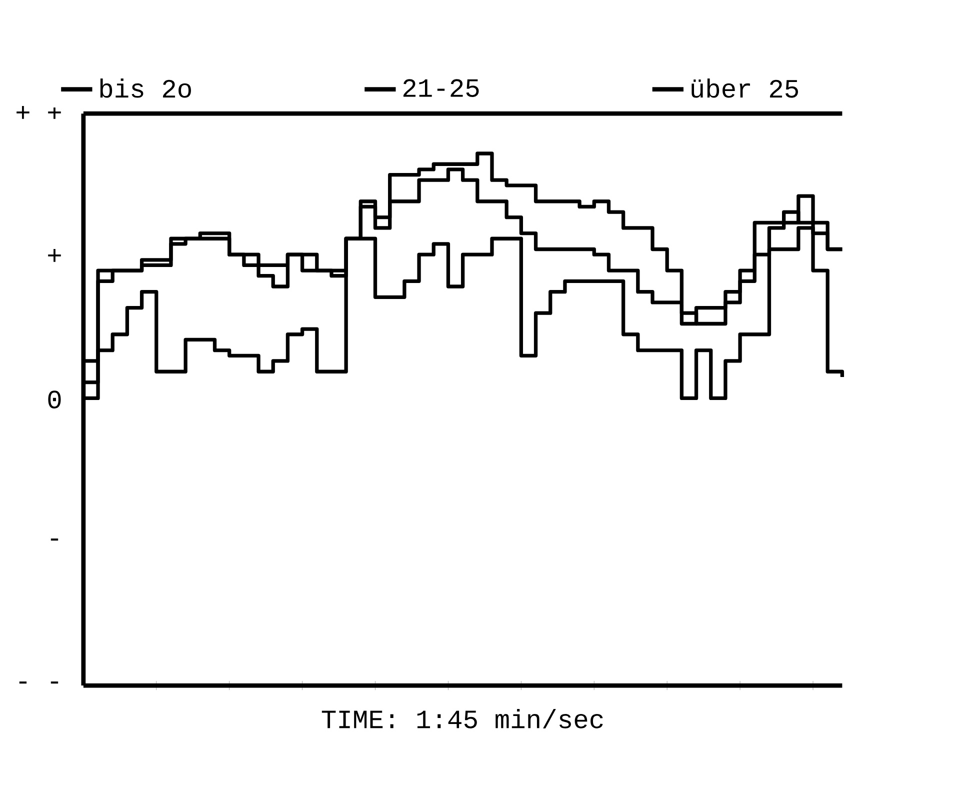  What do you see at coordinates (441, 88) in the screenshot?
I see `legend-label: 21-25` at bounding box center [441, 88].